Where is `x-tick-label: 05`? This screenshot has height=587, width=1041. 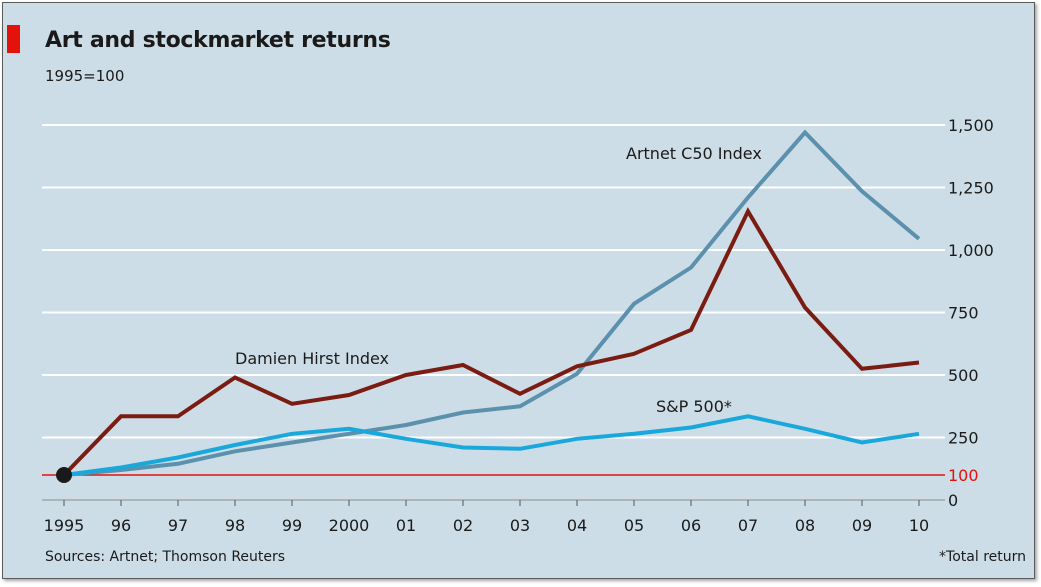 x-tick-label: 05 is located at coordinates (634, 525).